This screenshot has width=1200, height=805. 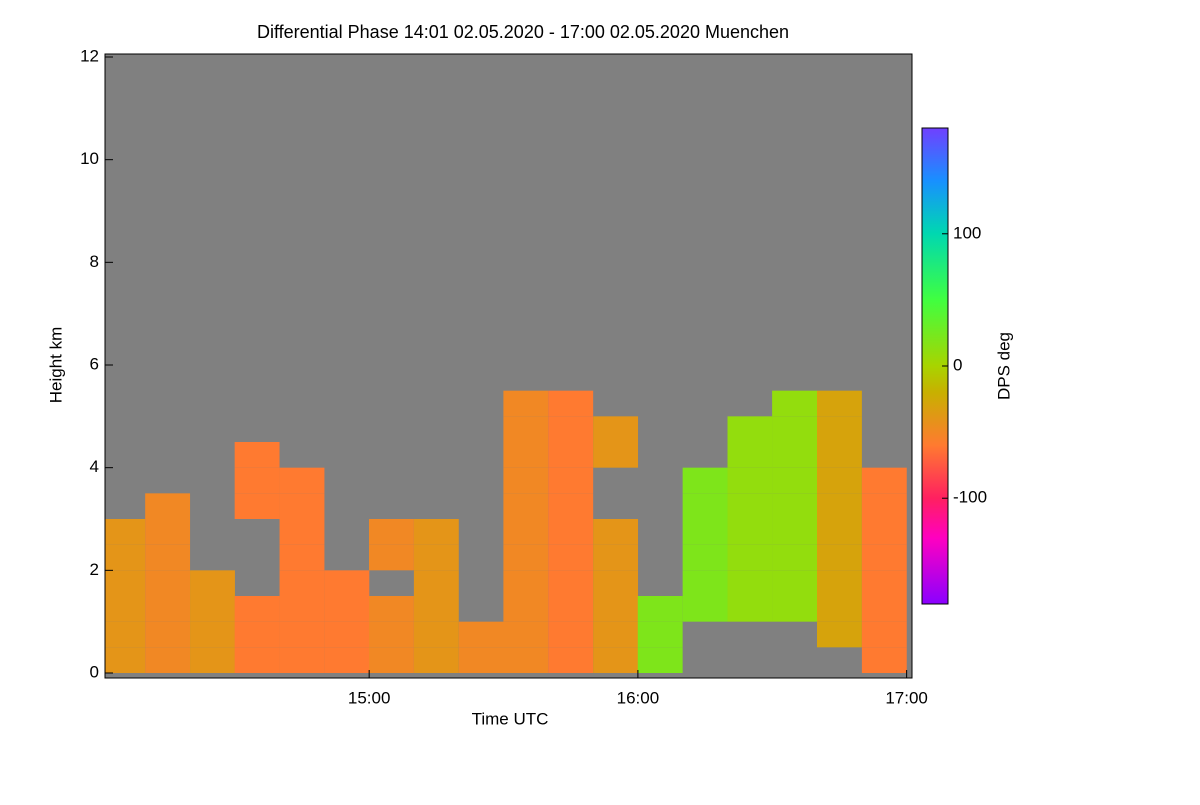 What do you see at coordinates (970, 497) in the screenshot?
I see `colorbar-tick-label: -100` at bounding box center [970, 497].